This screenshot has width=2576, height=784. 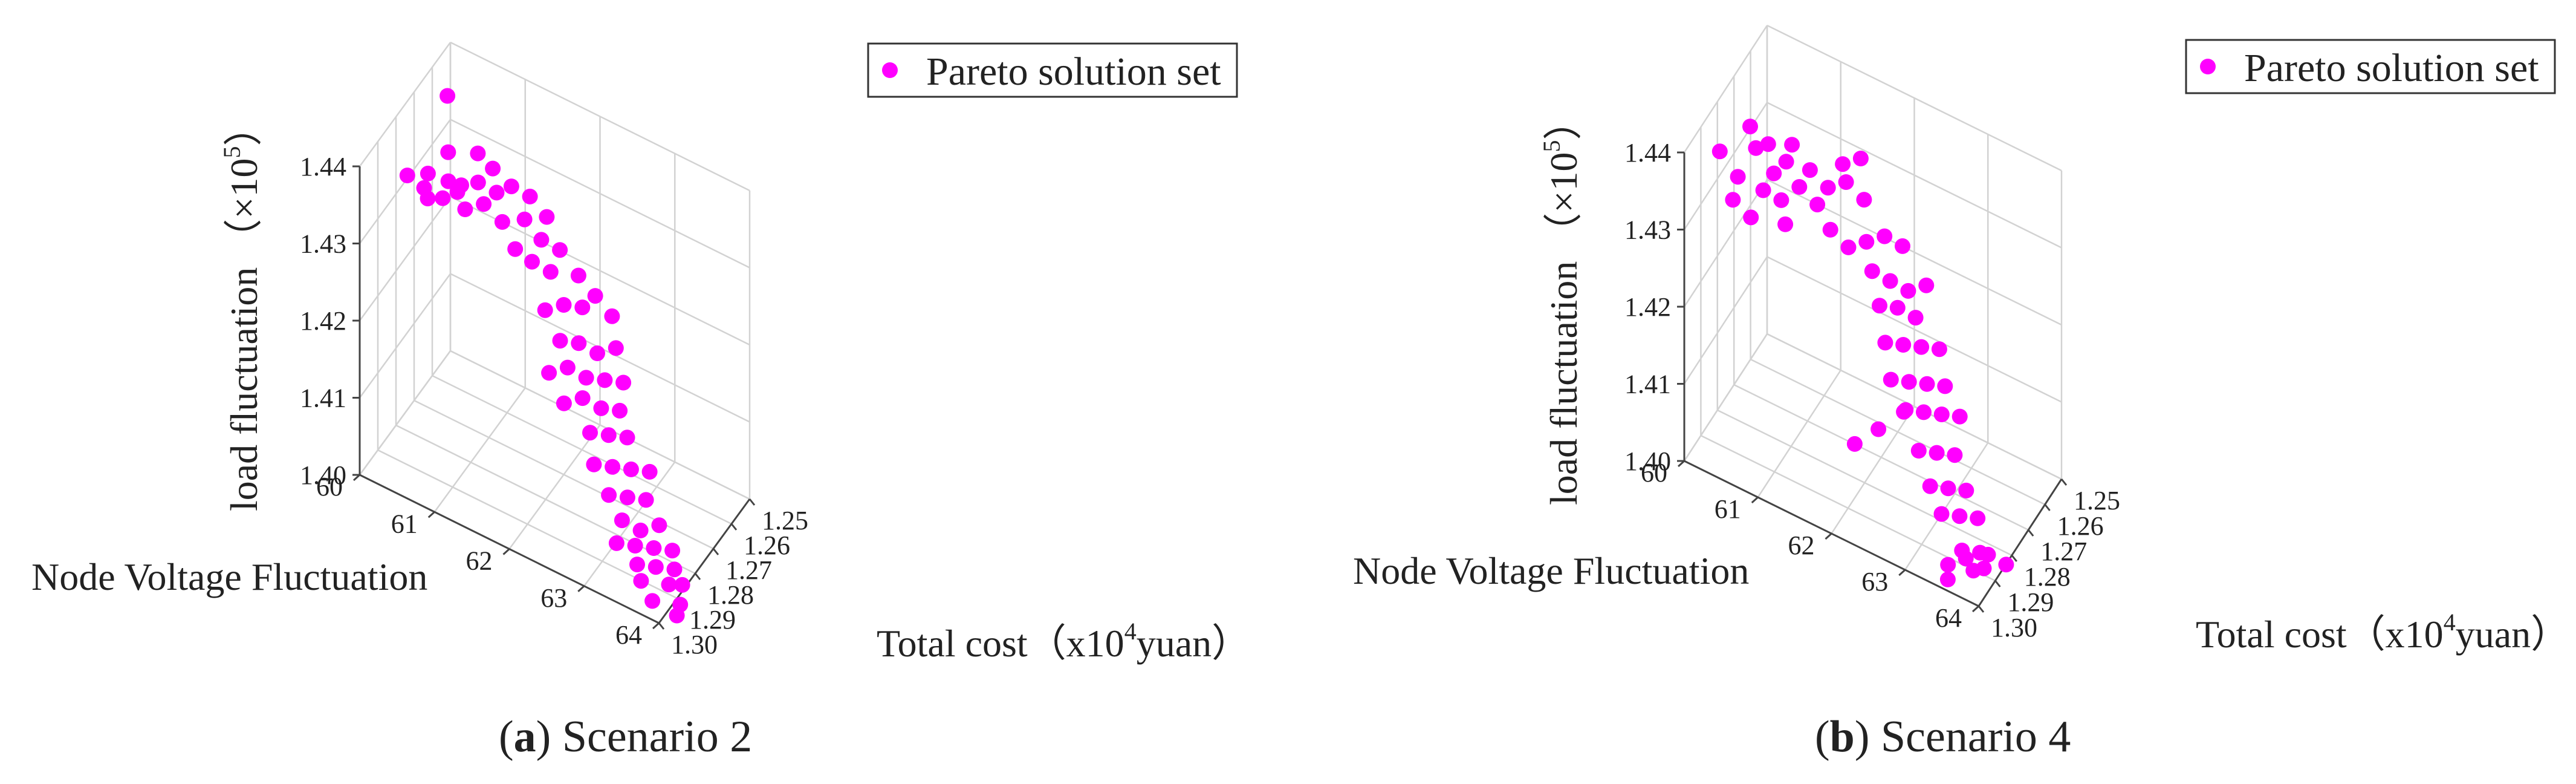 I want to click on caption-a-letter: a, so click(x=525, y=737).